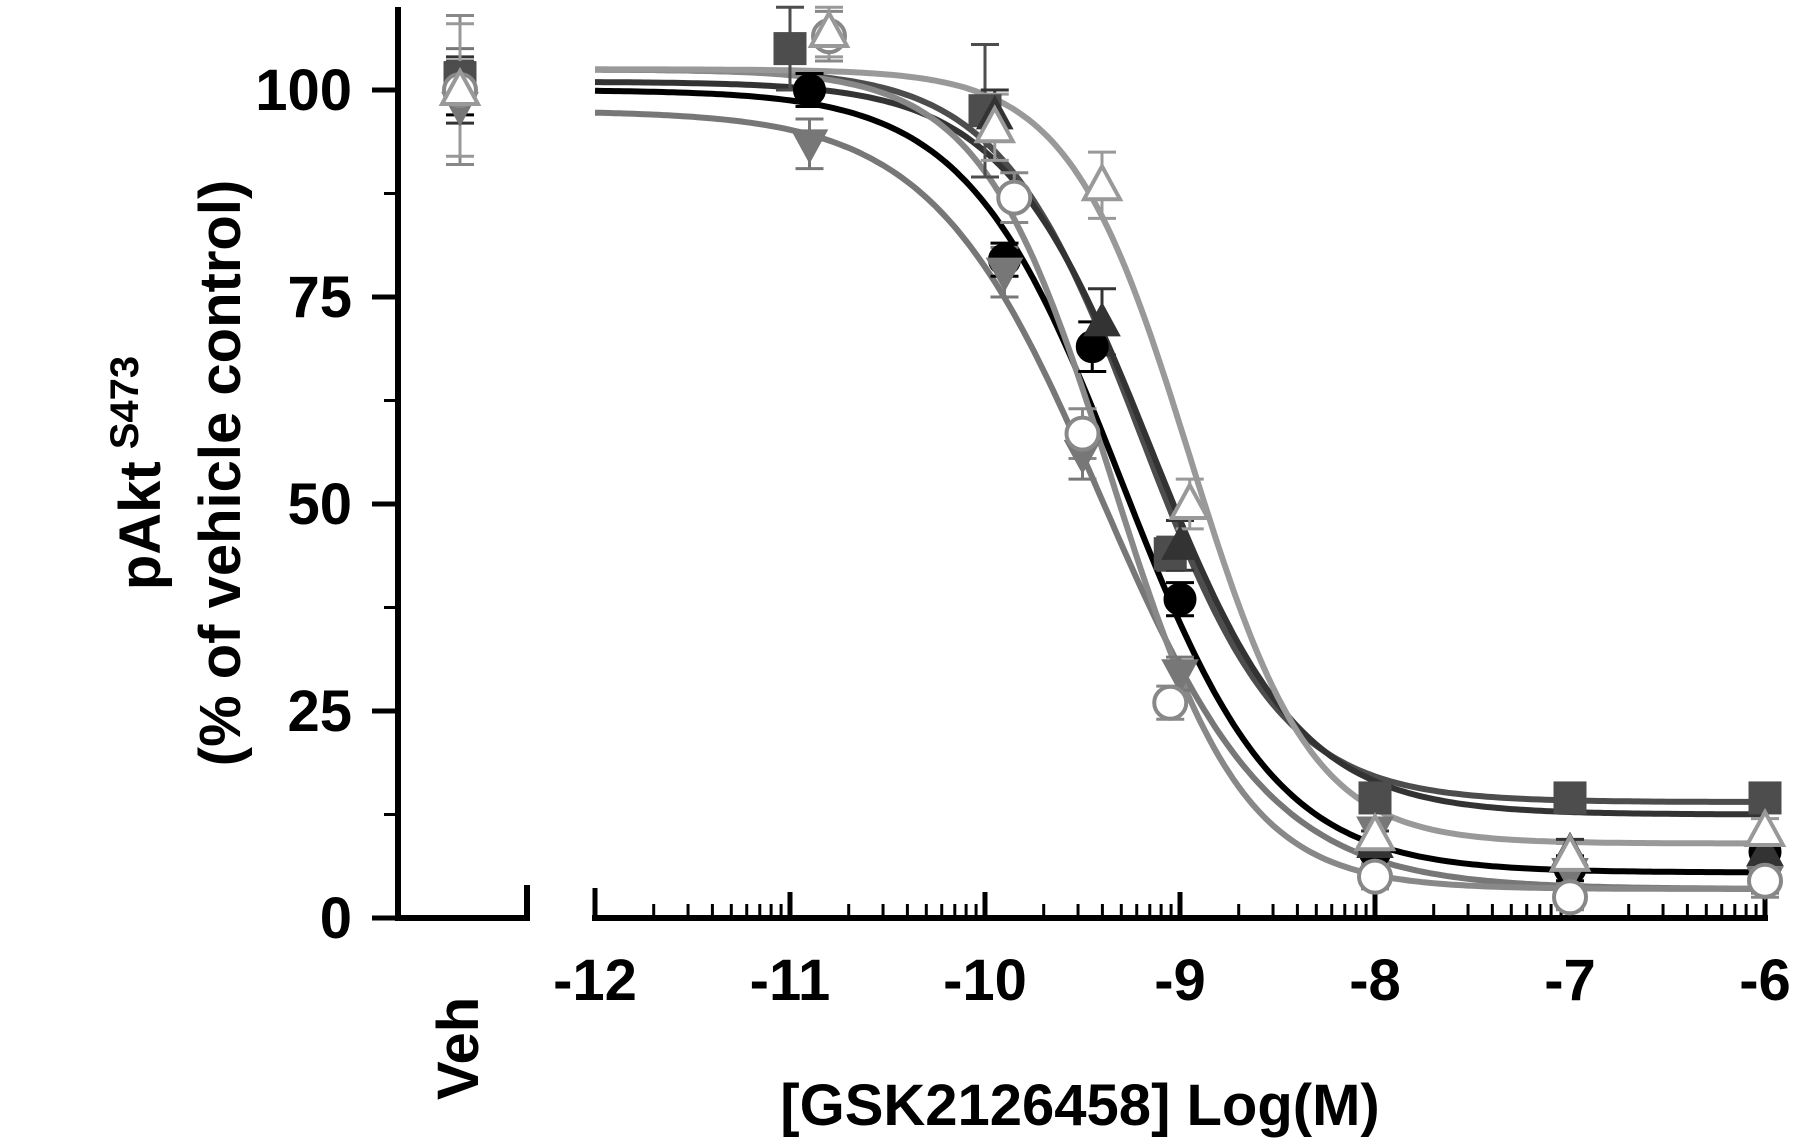 The height and width of the screenshot is (1144, 1800). Describe the element at coordinates (595, 980) in the screenshot. I see `x-tick-label: -12` at that location.